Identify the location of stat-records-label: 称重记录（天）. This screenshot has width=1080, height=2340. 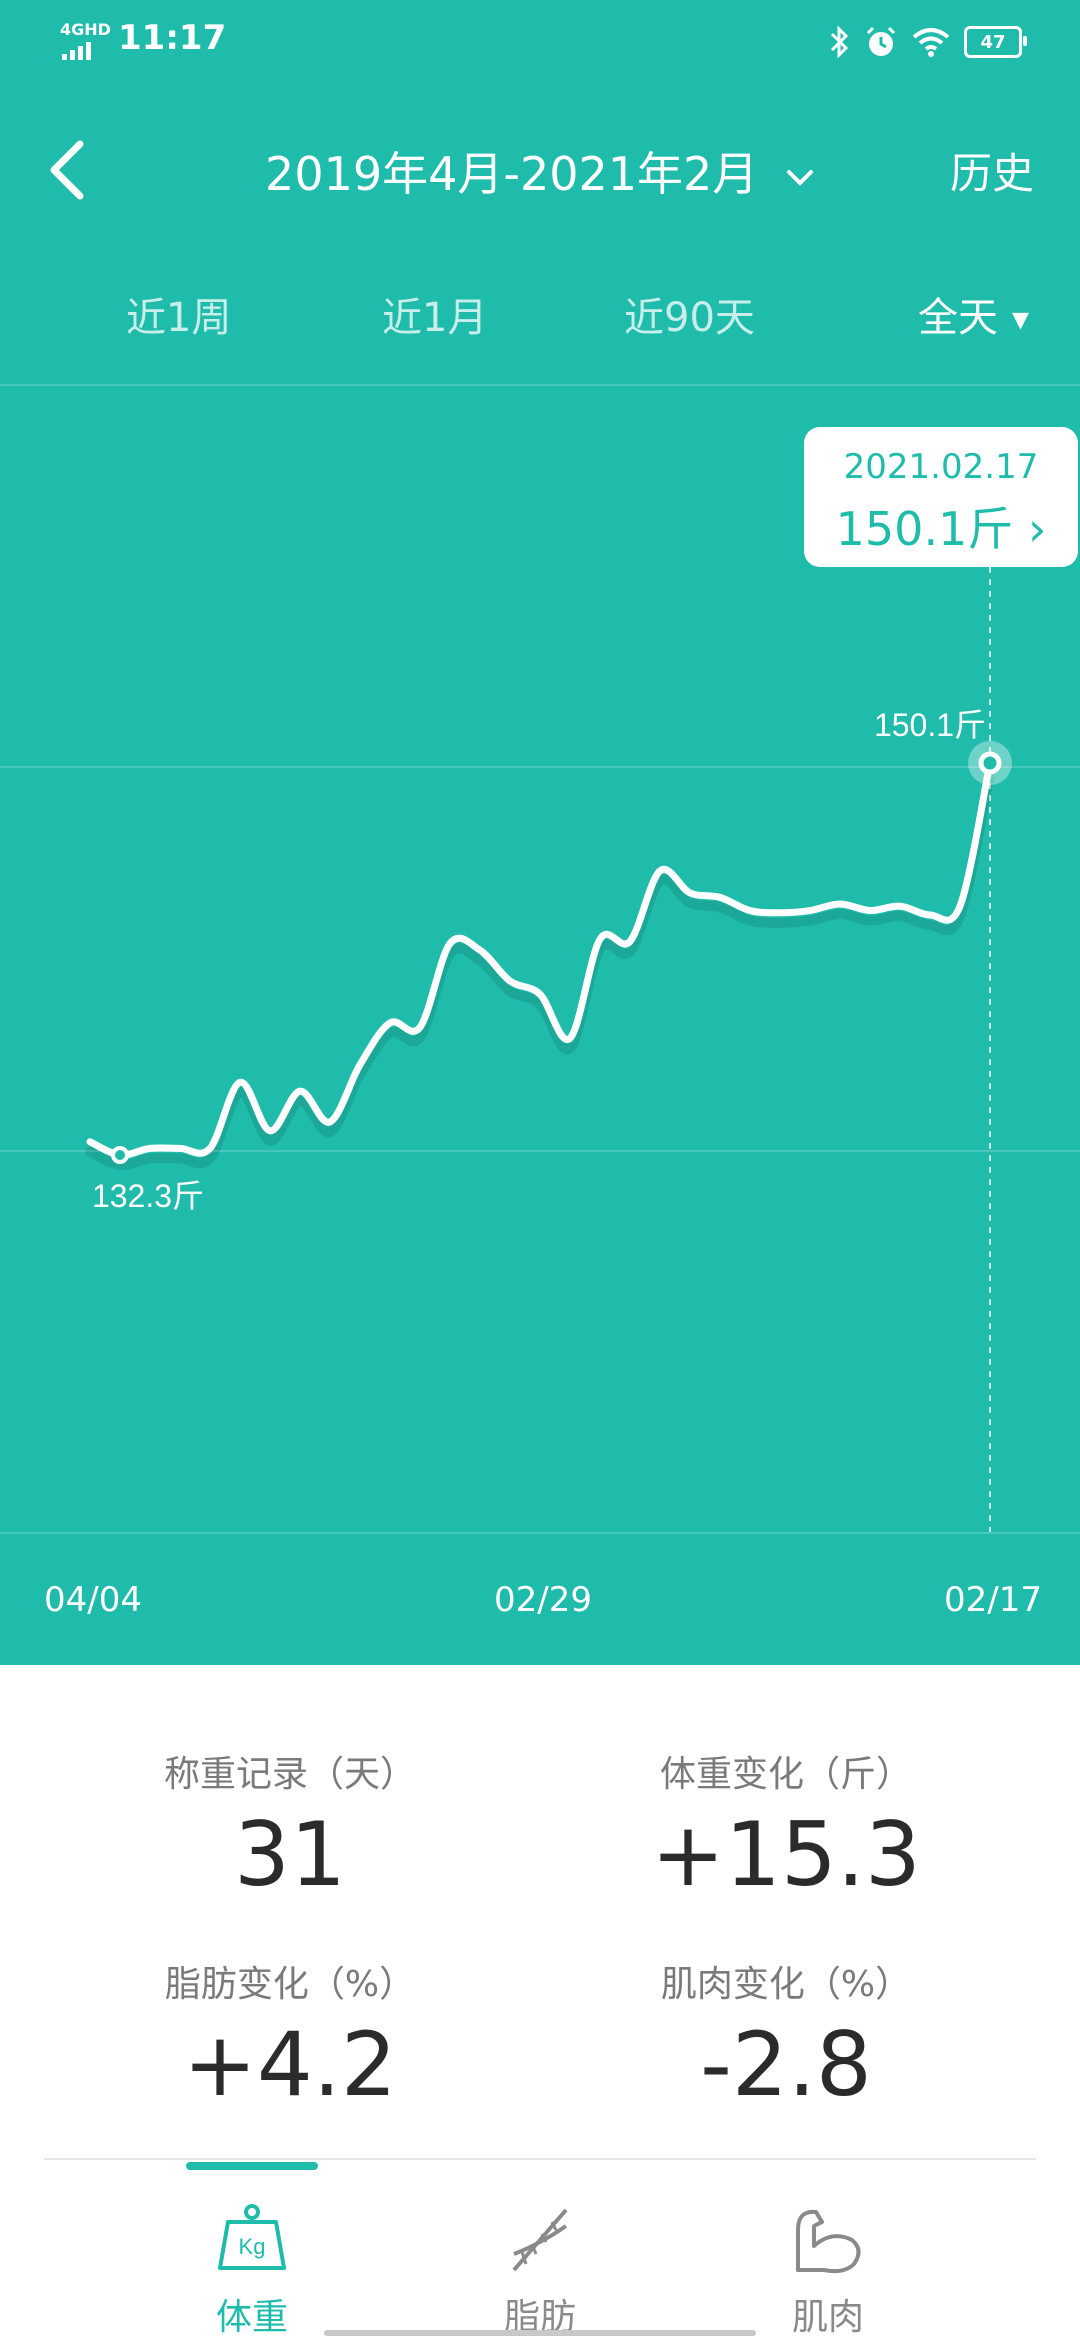
(289, 1774).